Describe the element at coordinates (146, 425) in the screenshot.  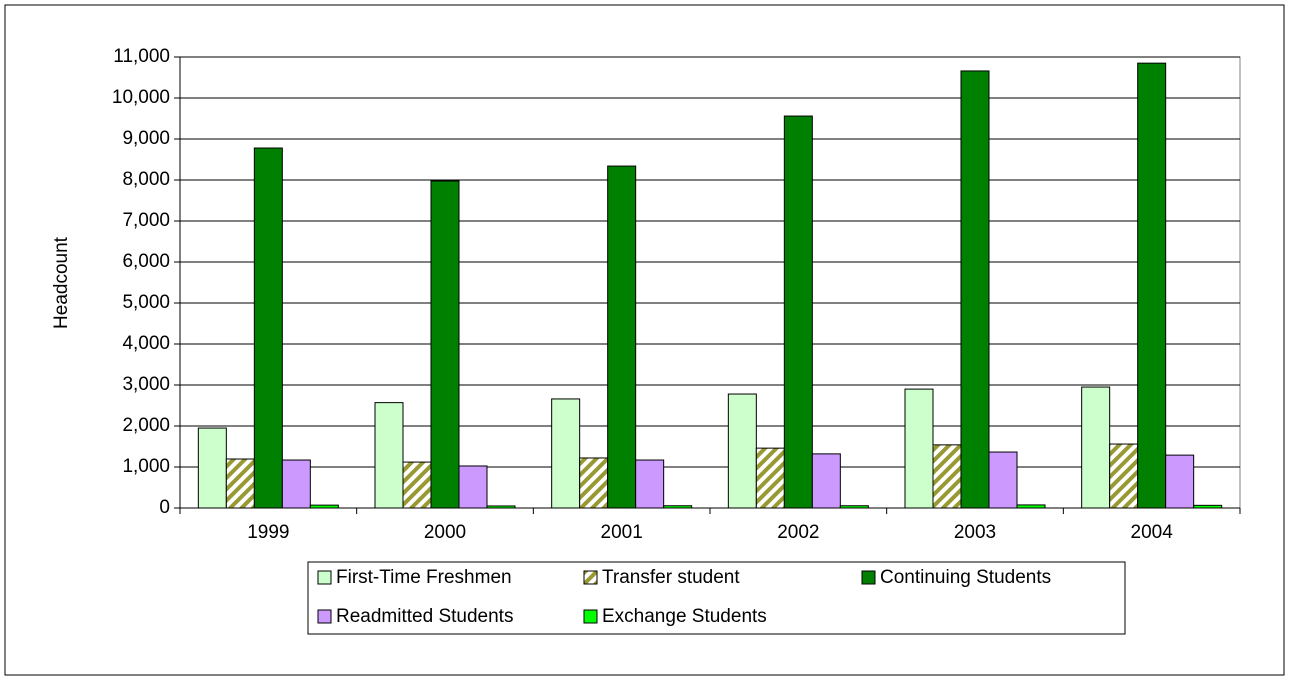
I see `y-tick-label: 2,000` at that location.